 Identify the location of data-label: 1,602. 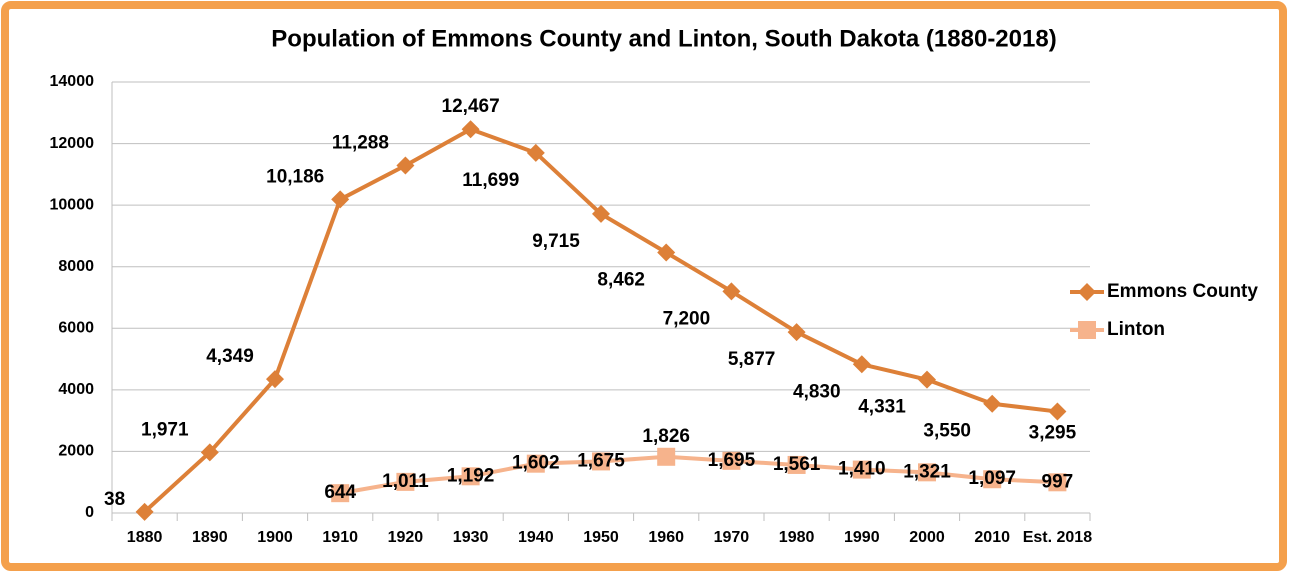
(536, 463).